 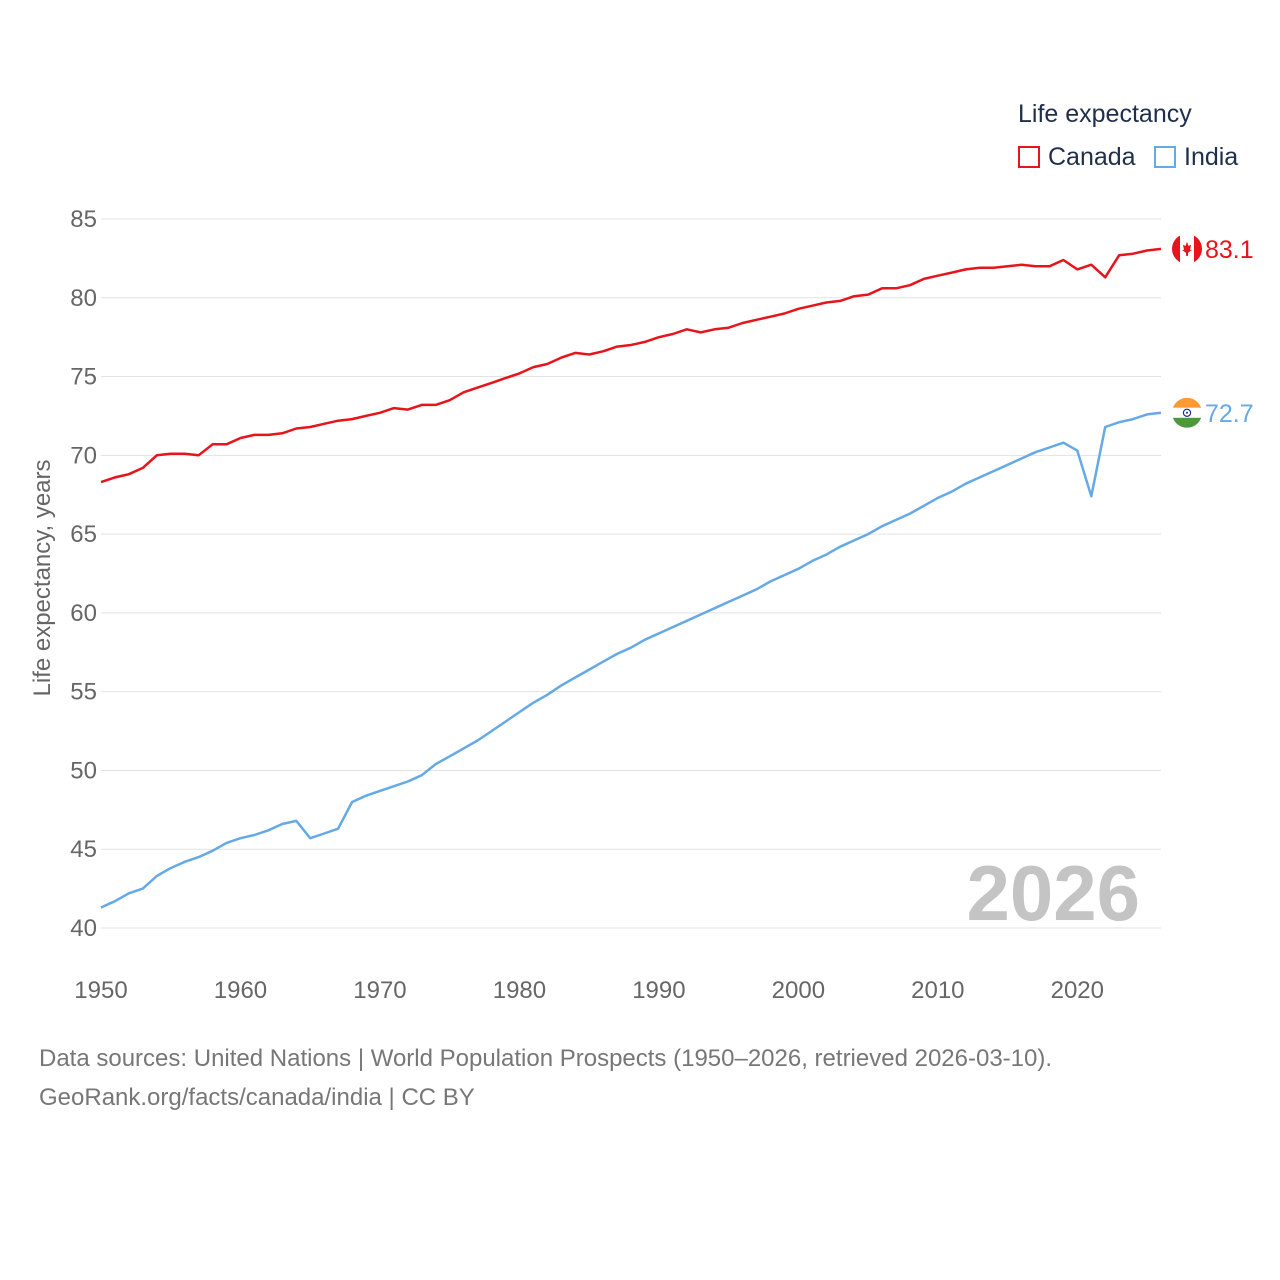 I want to click on x-tick-label: 1990, so click(x=658, y=990).